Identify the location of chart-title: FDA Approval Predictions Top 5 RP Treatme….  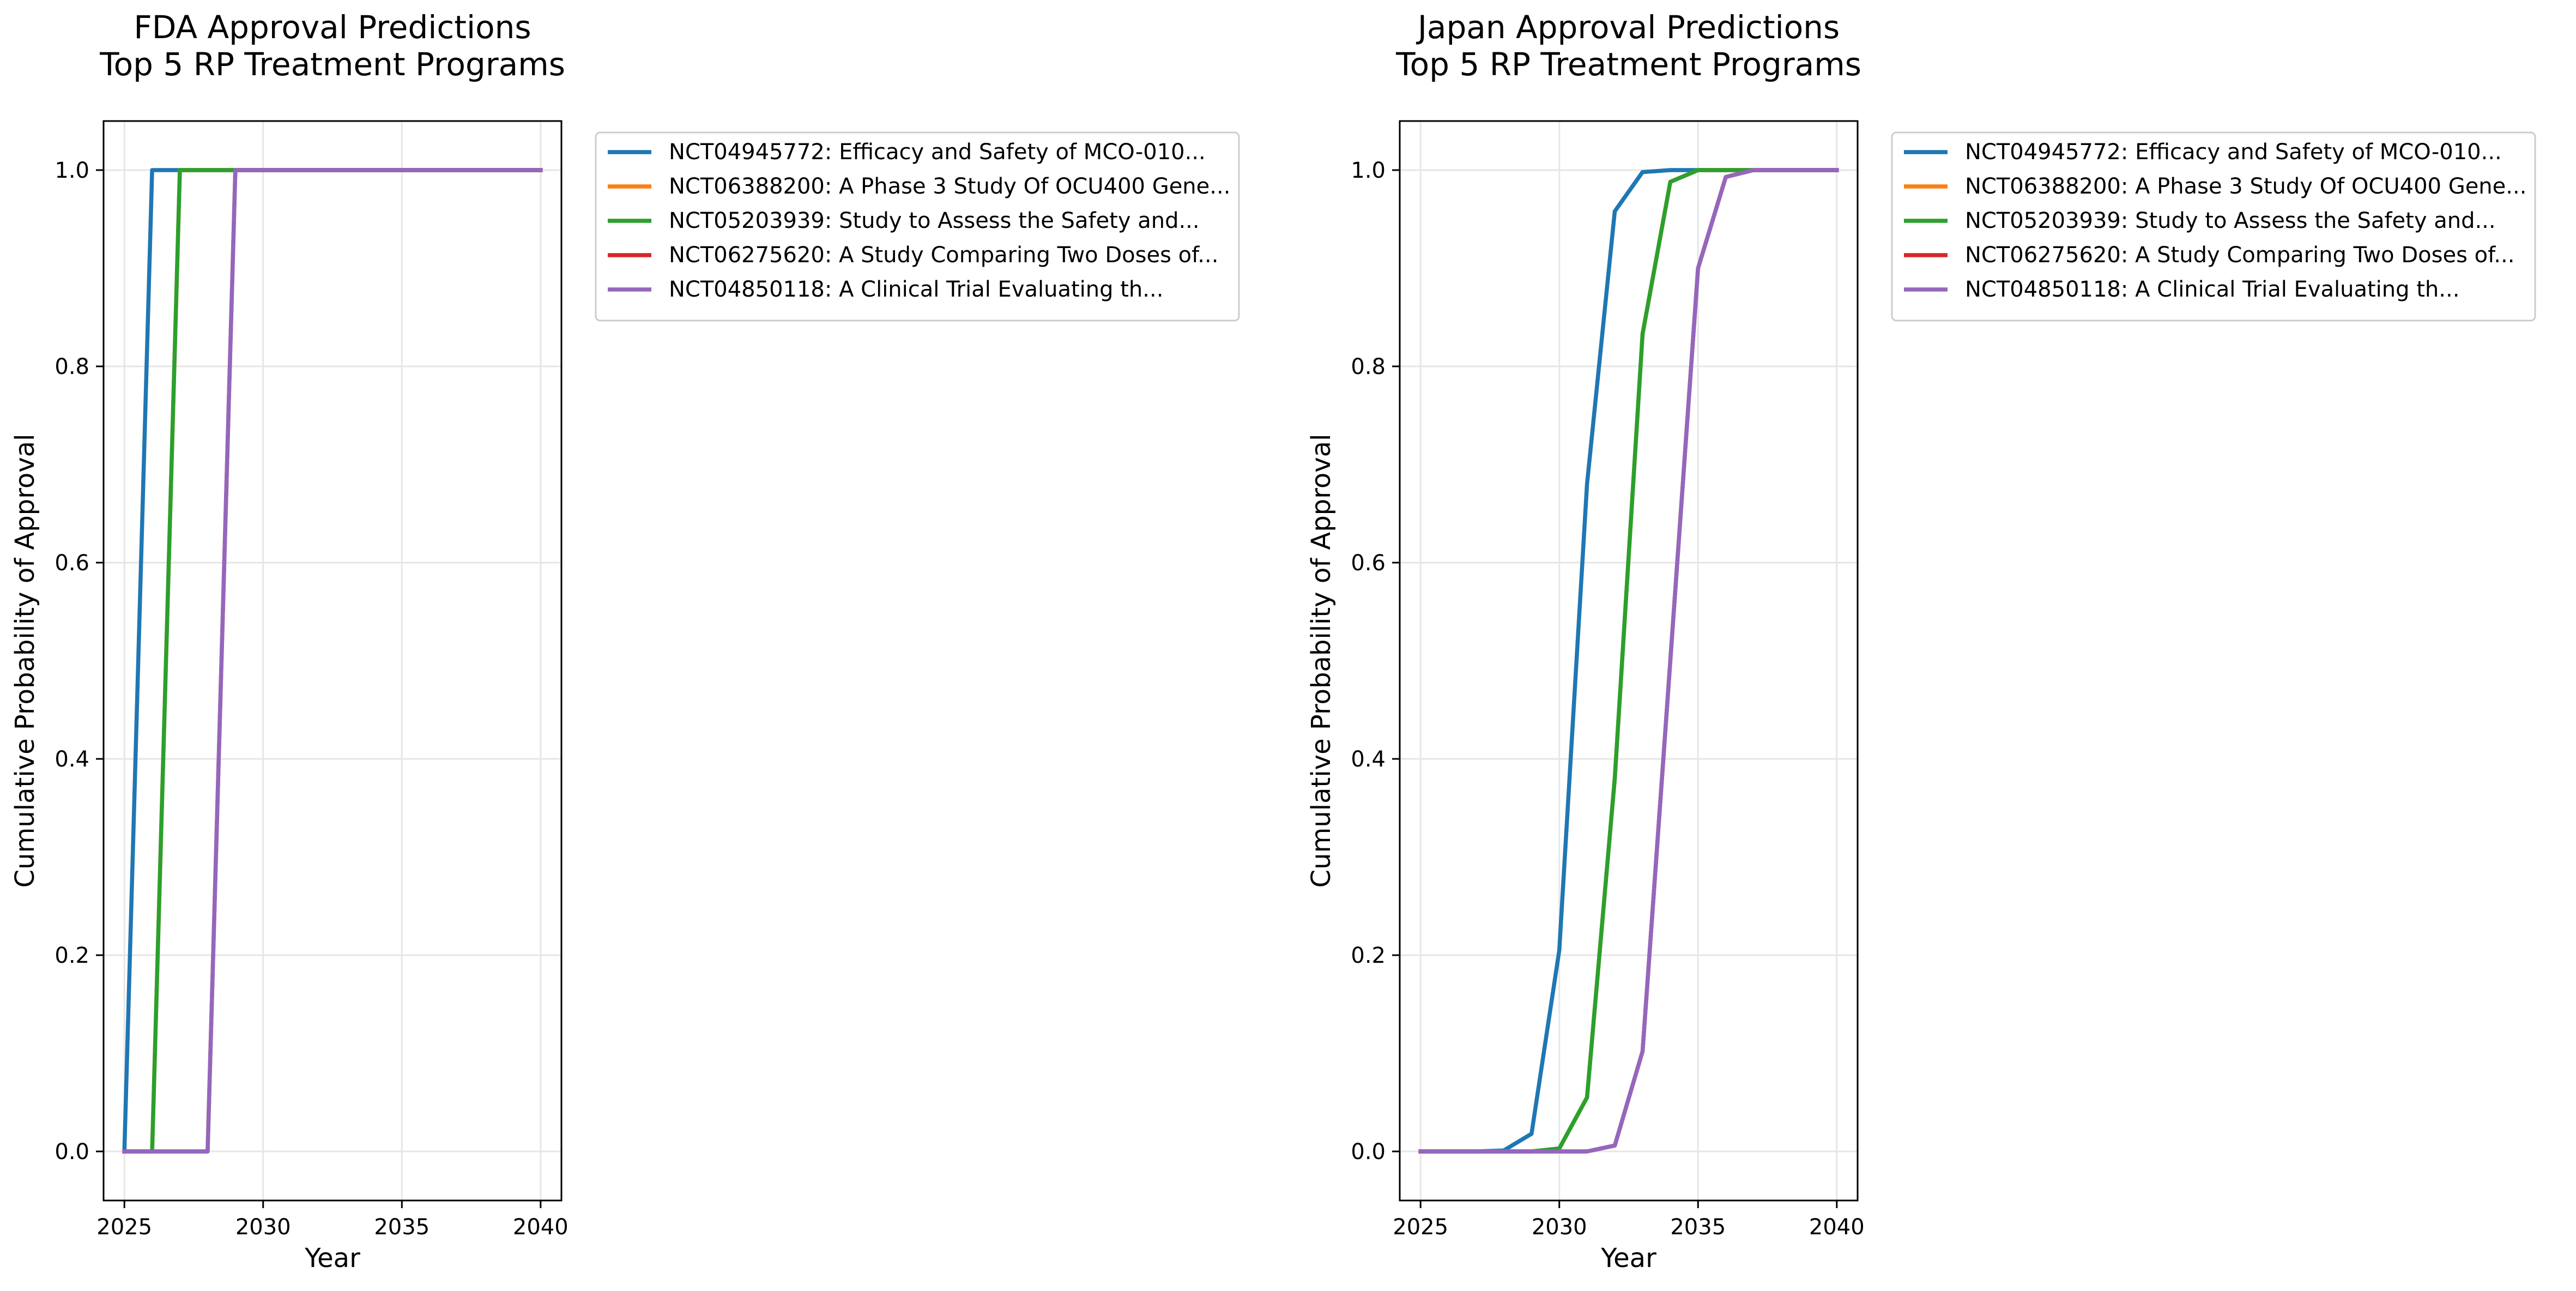
(332, 46).